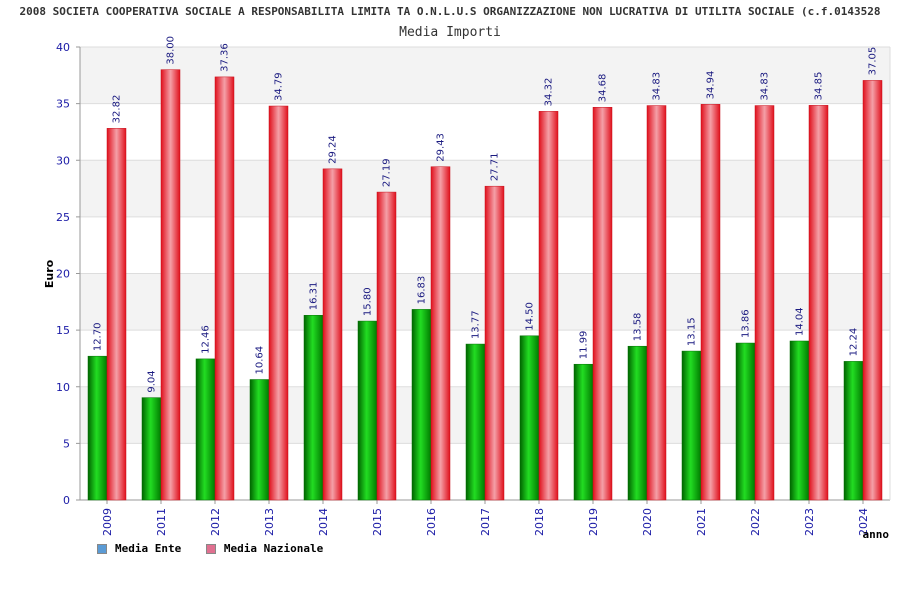  I want to click on x-tick-label: 2017, so click(485, 522).